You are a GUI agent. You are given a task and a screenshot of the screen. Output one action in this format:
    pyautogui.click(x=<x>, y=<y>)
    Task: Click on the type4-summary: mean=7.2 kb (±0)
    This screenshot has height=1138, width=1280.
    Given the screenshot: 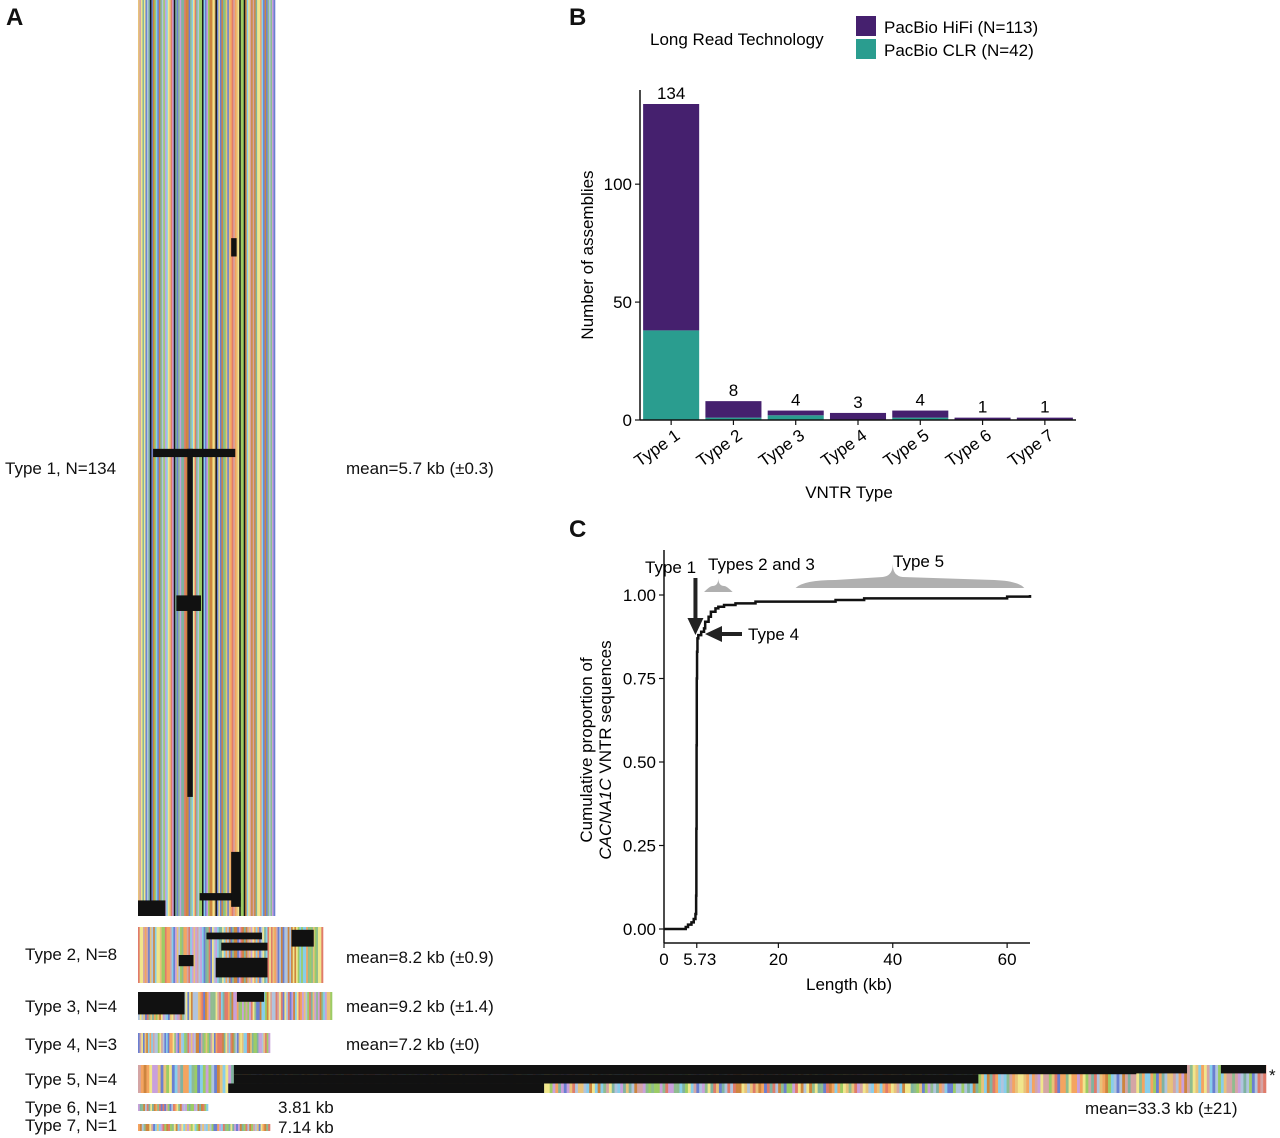 What is the action you would take?
    pyautogui.click(x=413, y=1044)
    